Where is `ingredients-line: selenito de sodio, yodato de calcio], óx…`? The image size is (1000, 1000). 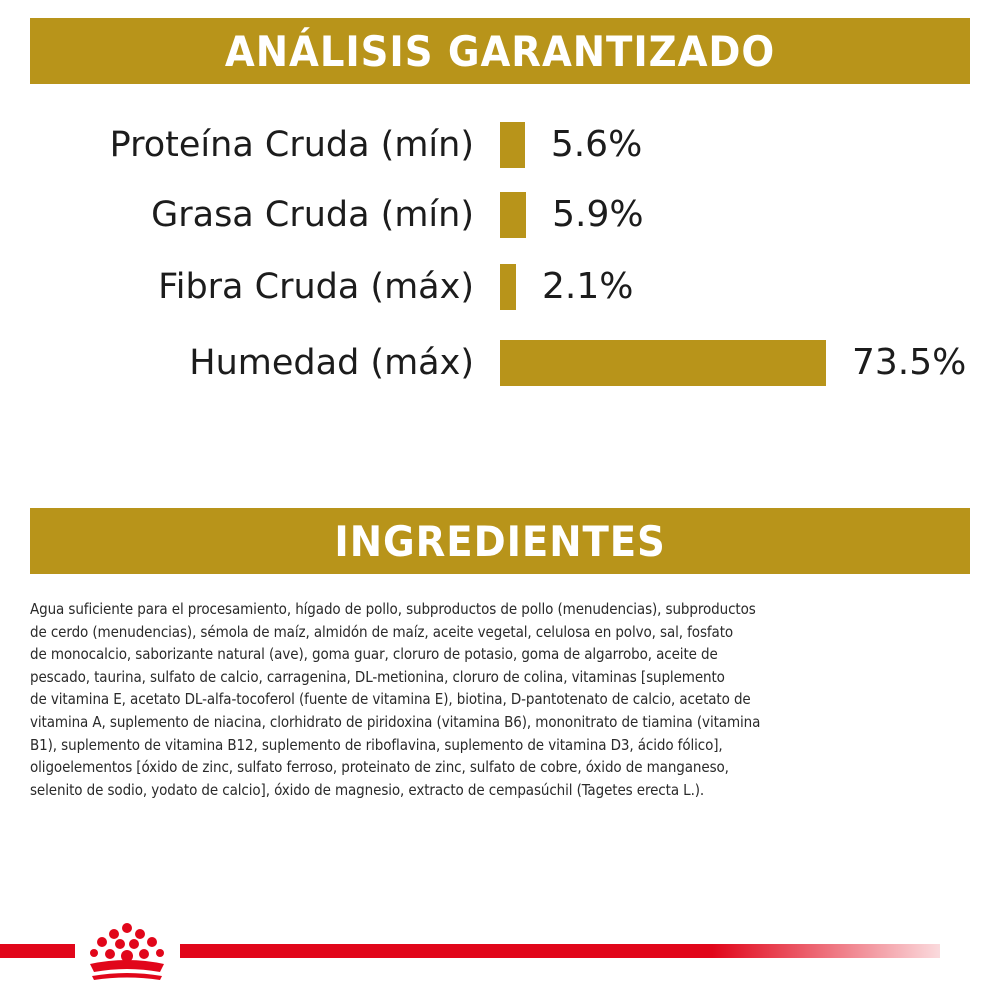
ingredients-line: selenito de sodio, yodato de calcio], óx… is located at coordinates (367, 789).